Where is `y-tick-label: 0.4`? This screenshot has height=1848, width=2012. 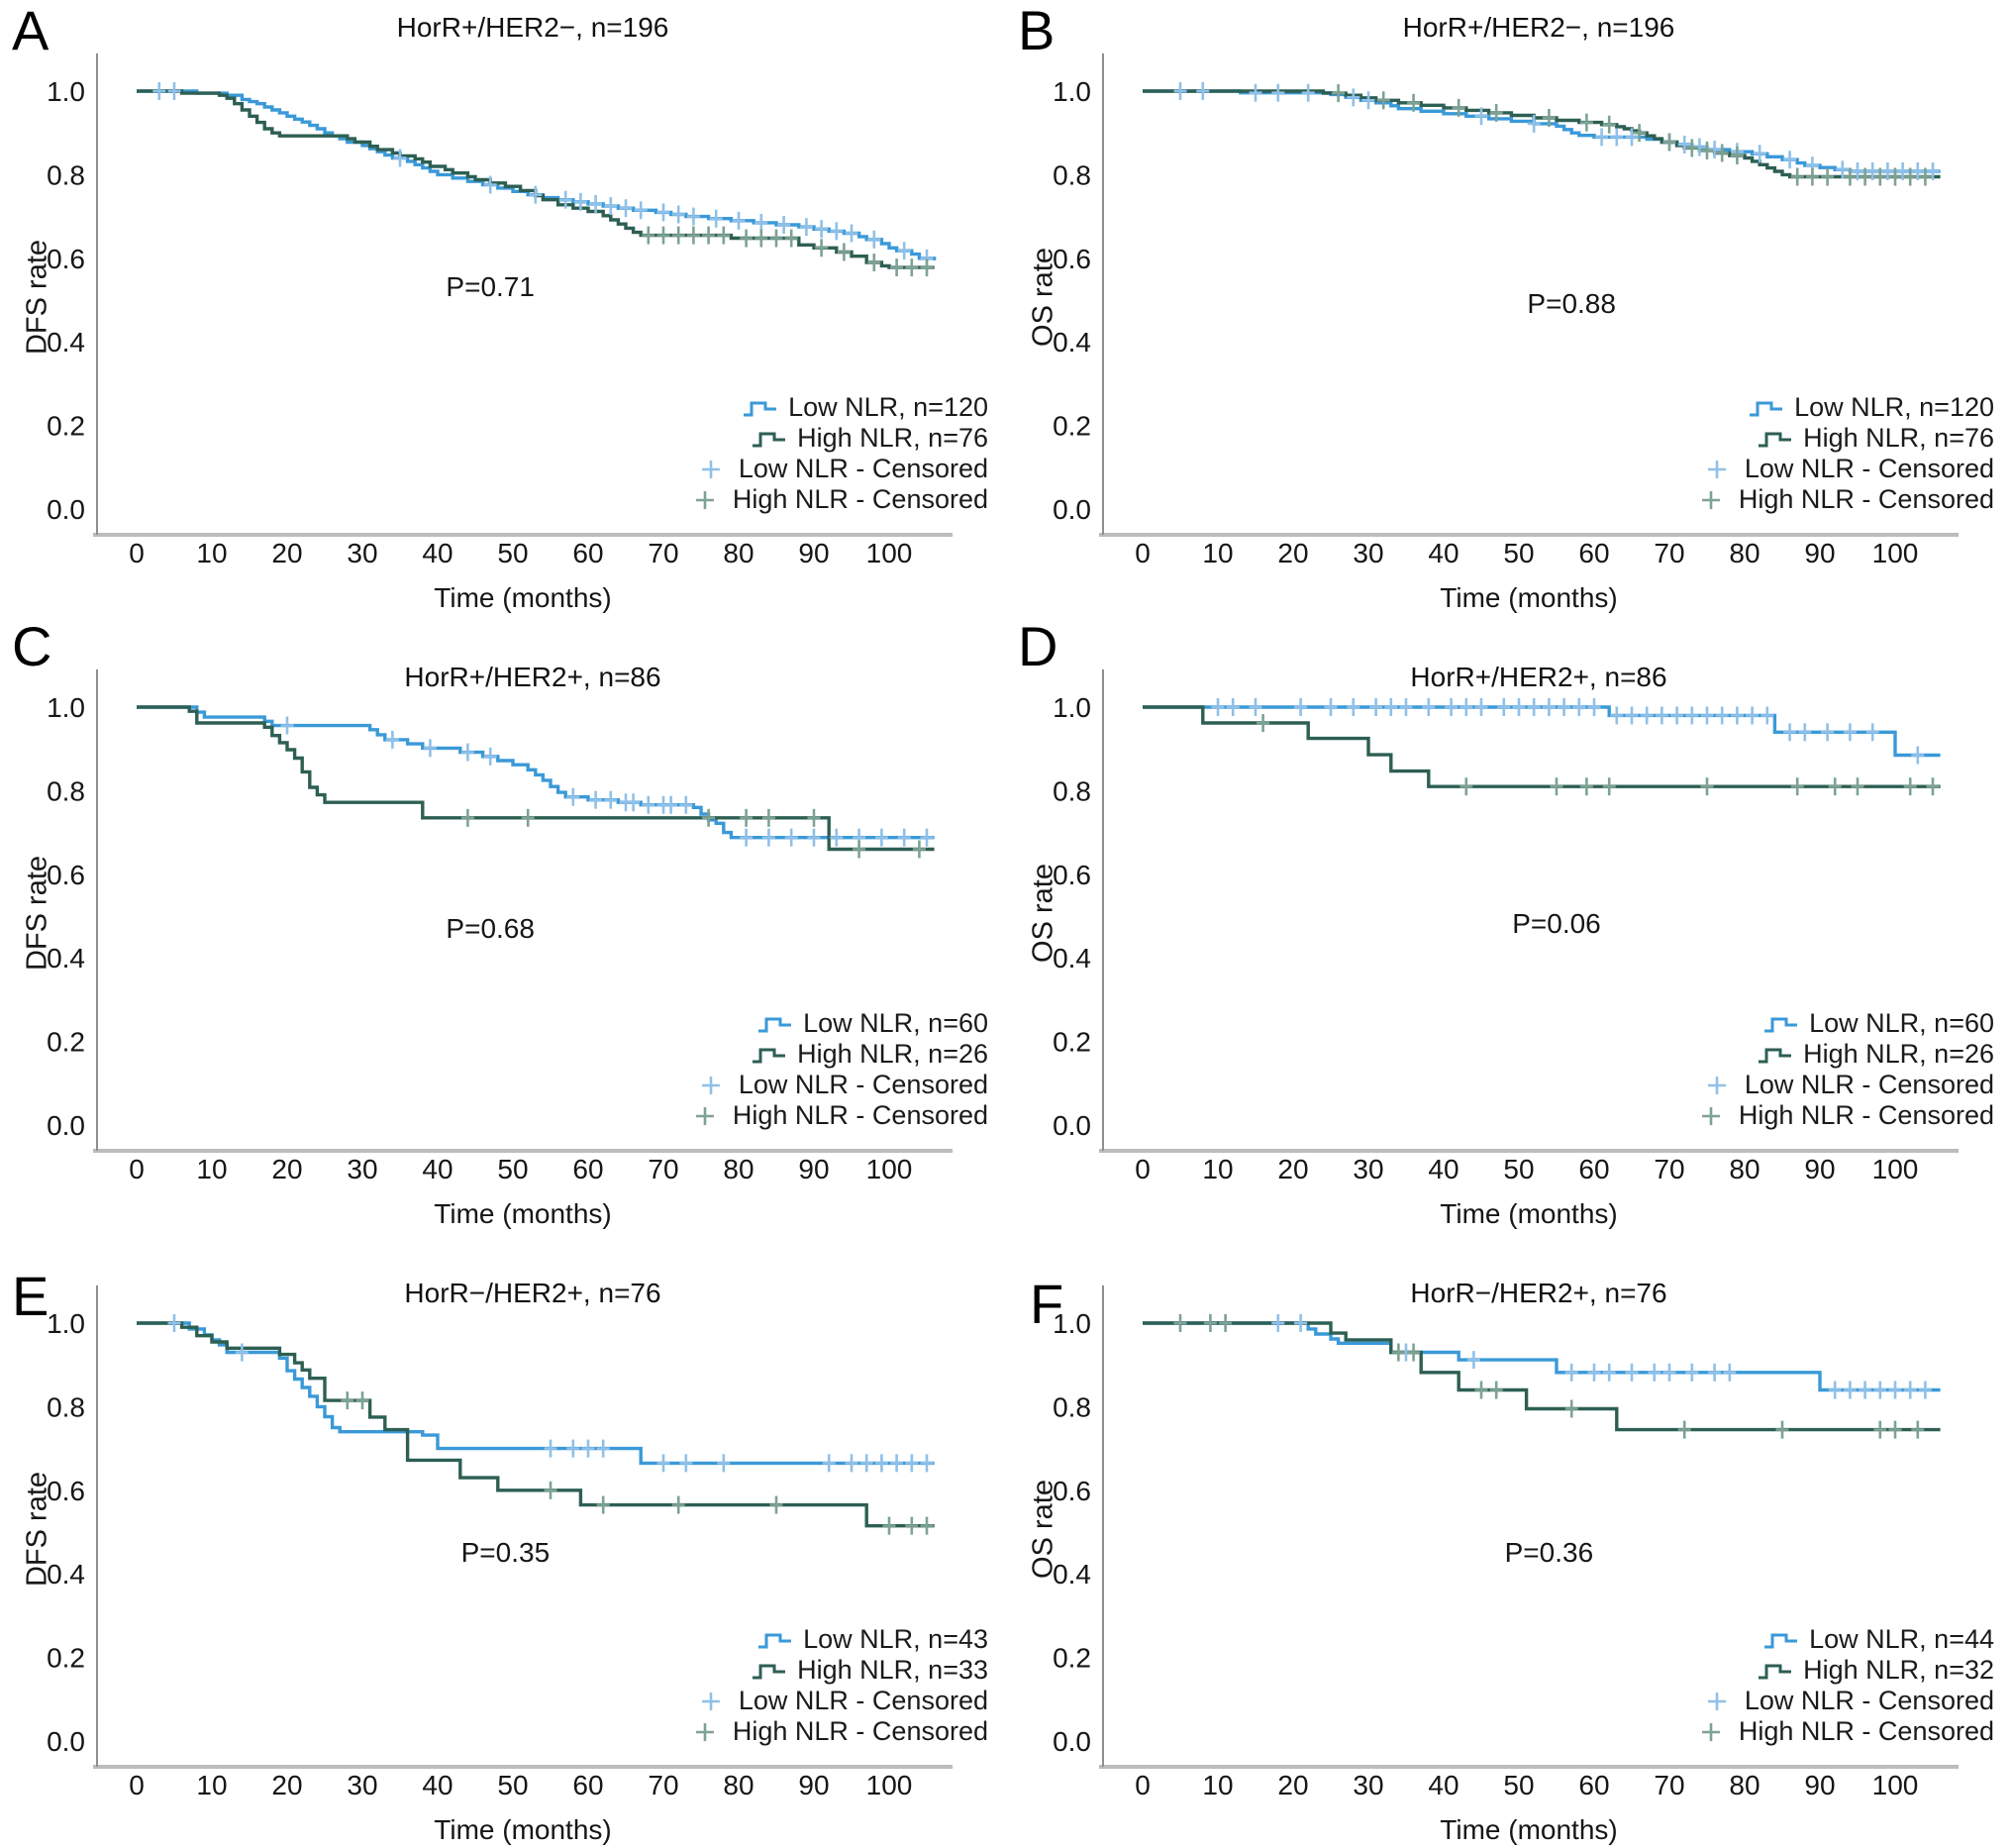
y-tick-label: 0.4 is located at coordinates (66, 342).